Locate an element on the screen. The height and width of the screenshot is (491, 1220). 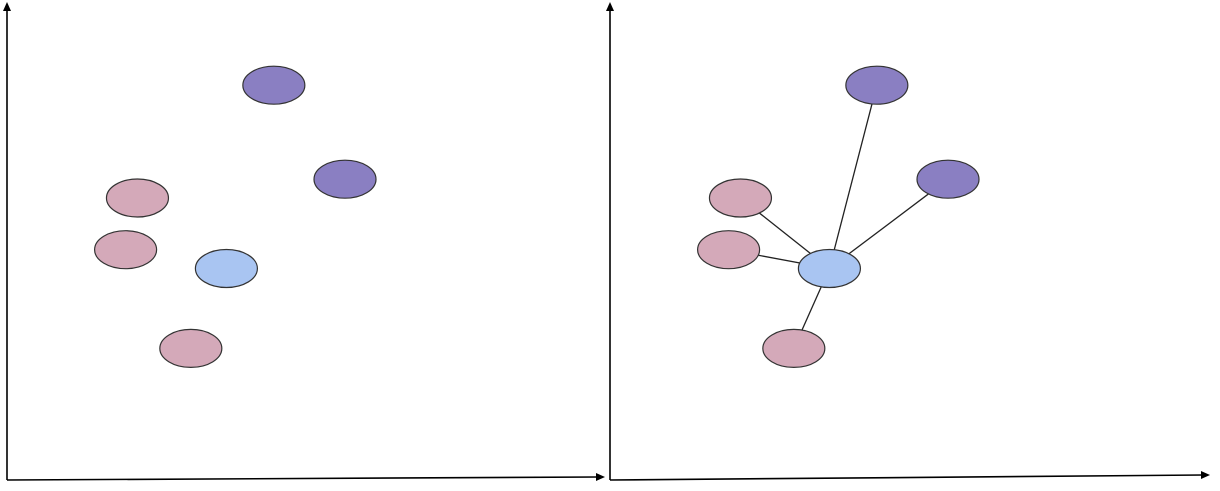
left-x-axis is located at coordinates (302, 478).